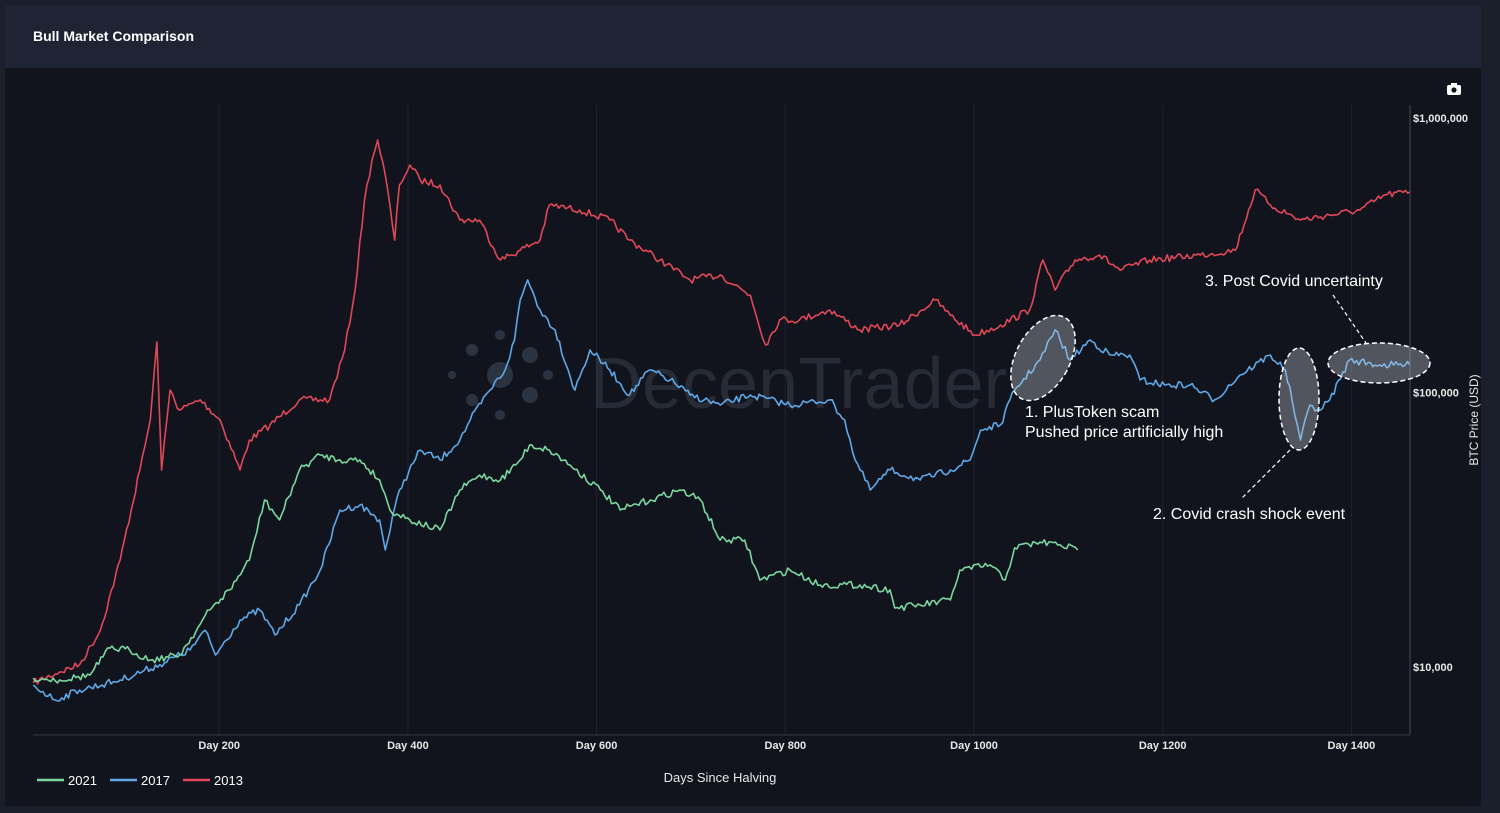 The image size is (1500, 813). I want to click on y-tick-label: $100,000, so click(1436, 394).